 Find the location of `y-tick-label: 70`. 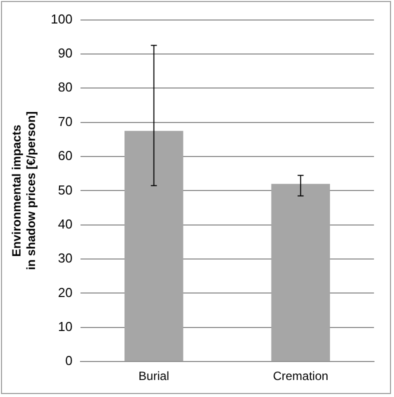

y-tick-label: 70 is located at coordinates (65, 121).